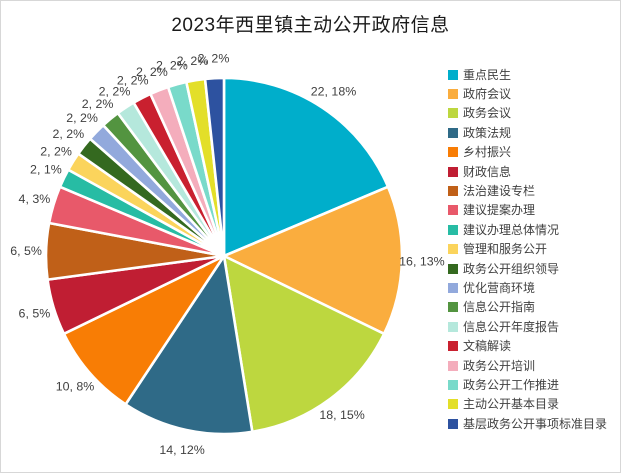 Image resolution: width=621 pixels, height=473 pixels. What do you see at coordinates (527, 132) in the screenshot?
I see `legend-item: 政策法规` at bounding box center [527, 132].